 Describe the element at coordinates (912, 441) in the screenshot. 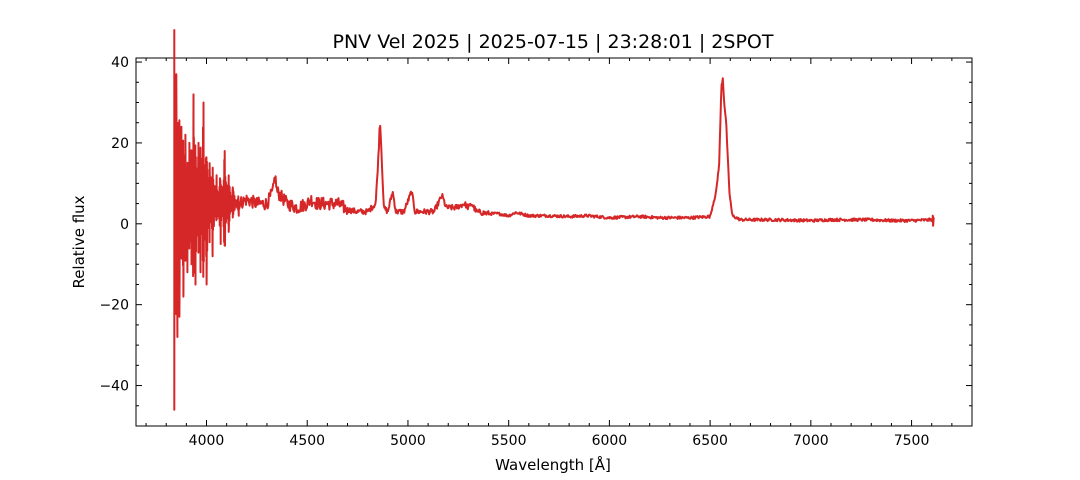

I see `x-tick-label: 7500` at that location.